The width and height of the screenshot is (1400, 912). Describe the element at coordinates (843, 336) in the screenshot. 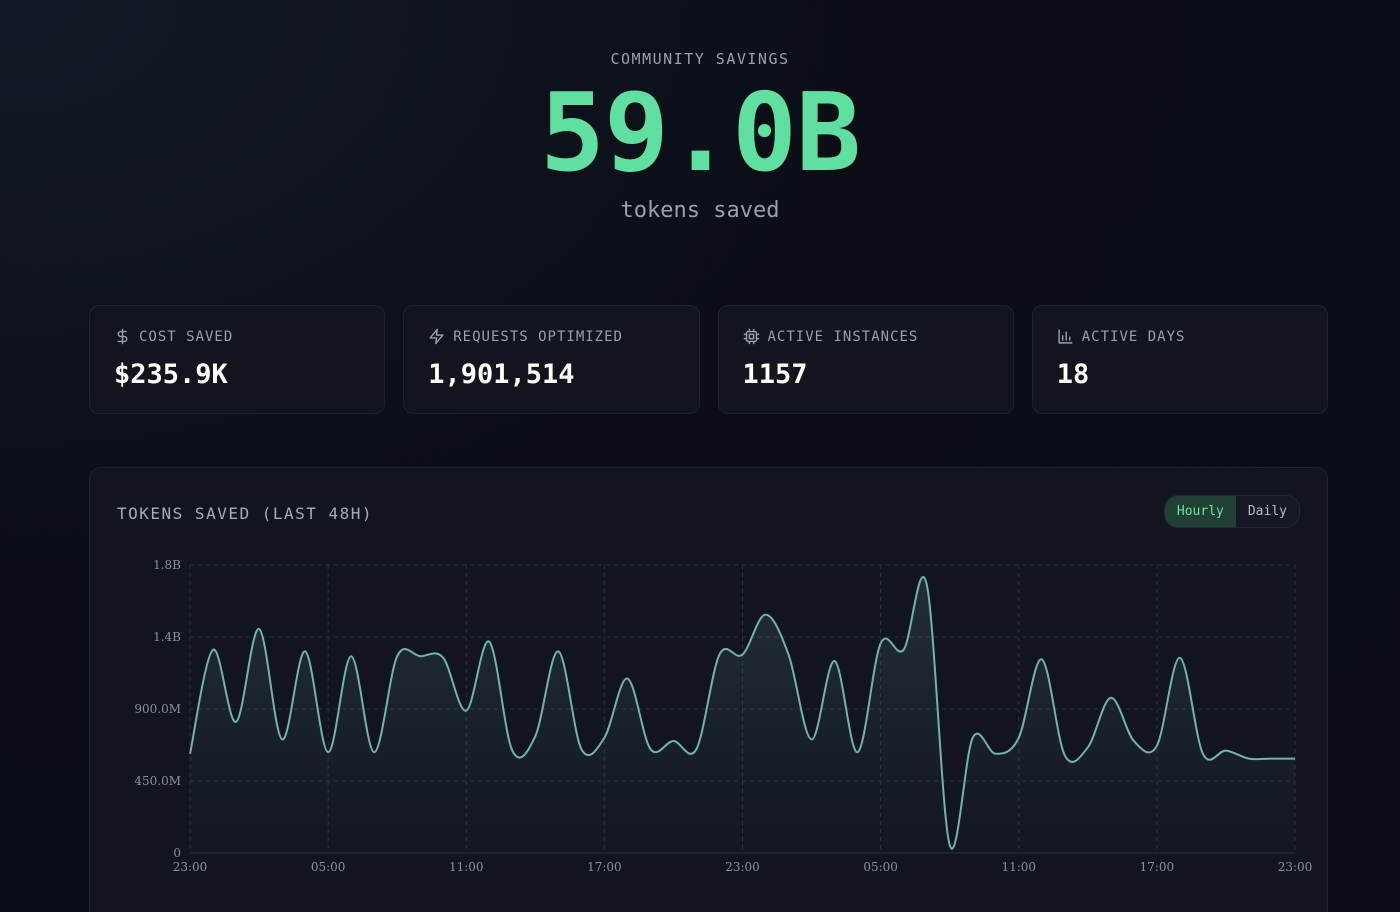

I see `stat-label: ACTIVE INSTANCES` at that location.